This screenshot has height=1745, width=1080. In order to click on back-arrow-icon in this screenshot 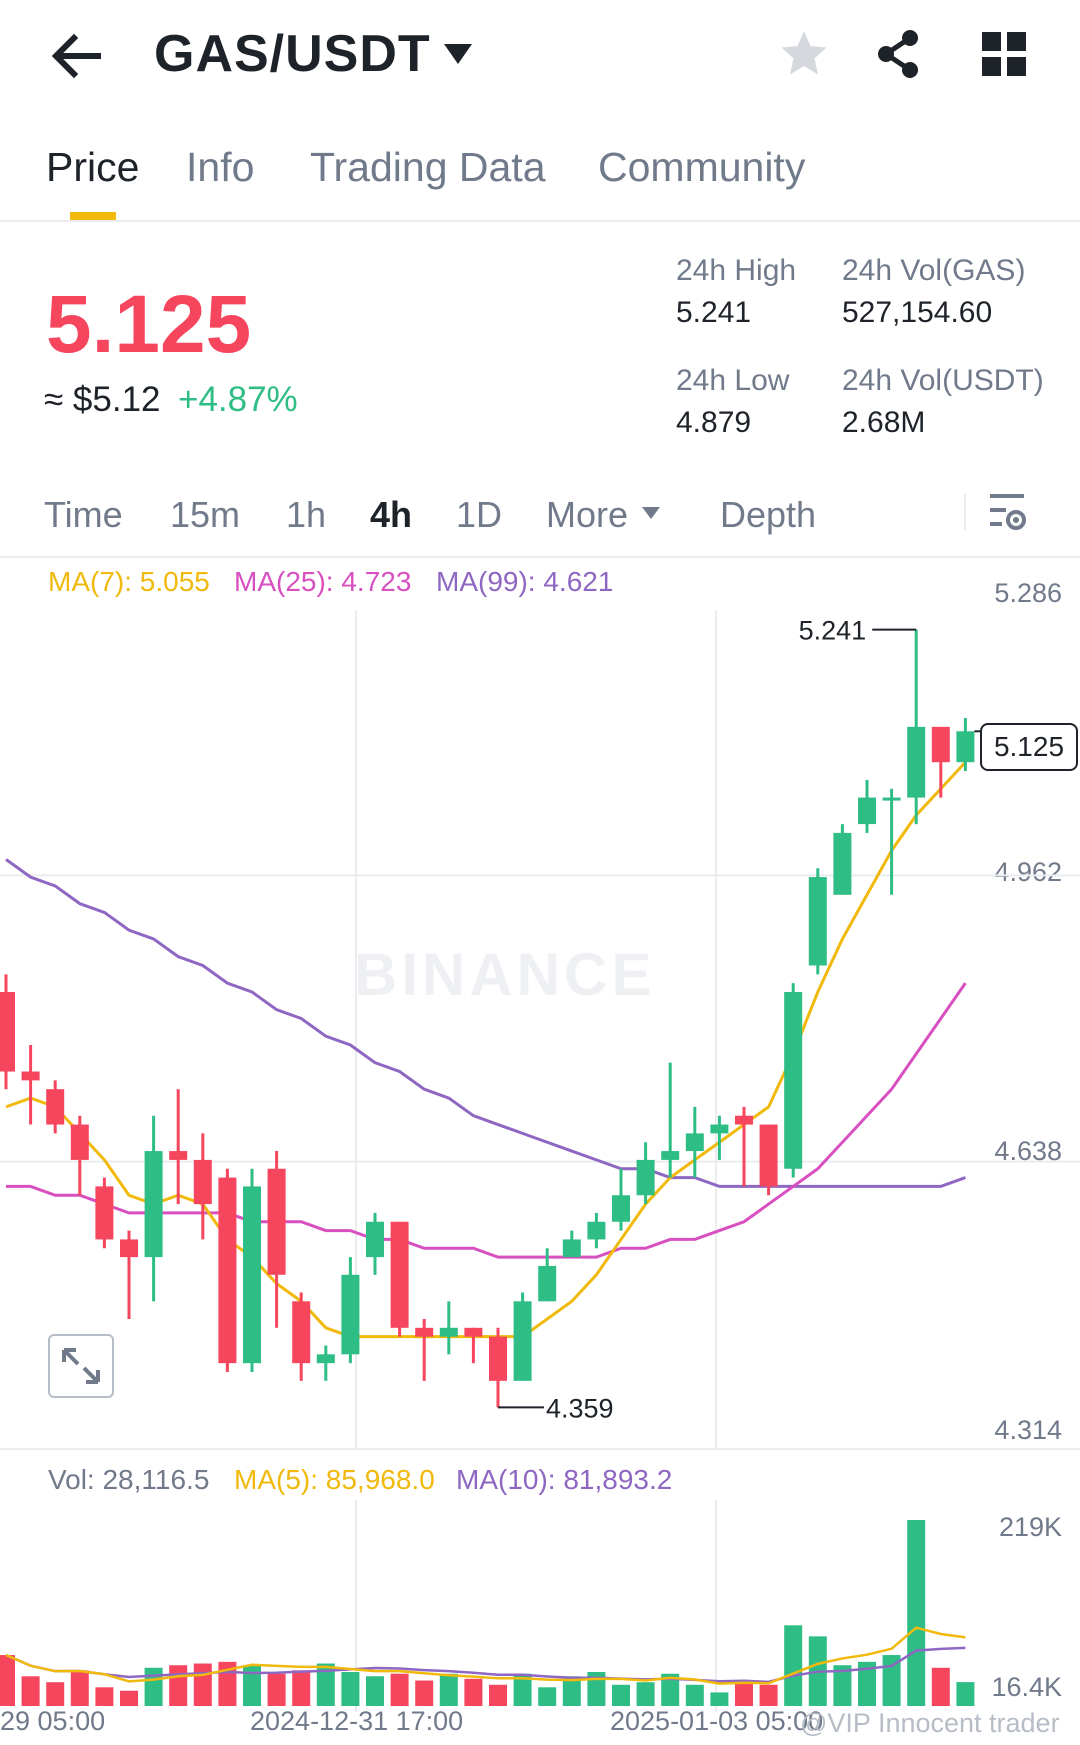, I will do `click(76, 56)`.